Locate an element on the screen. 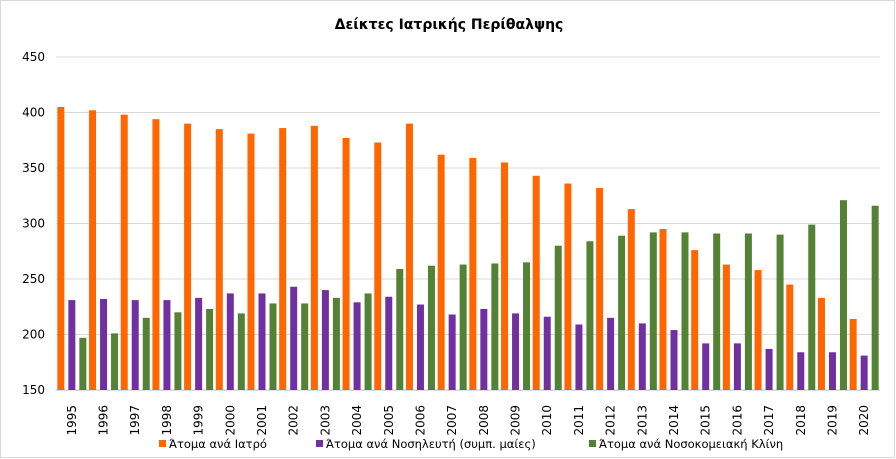 The height and width of the screenshot is (459, 896). y-axis-ticks: 150 200 250 300 350 400 450 is located at coordinates (33, 223).